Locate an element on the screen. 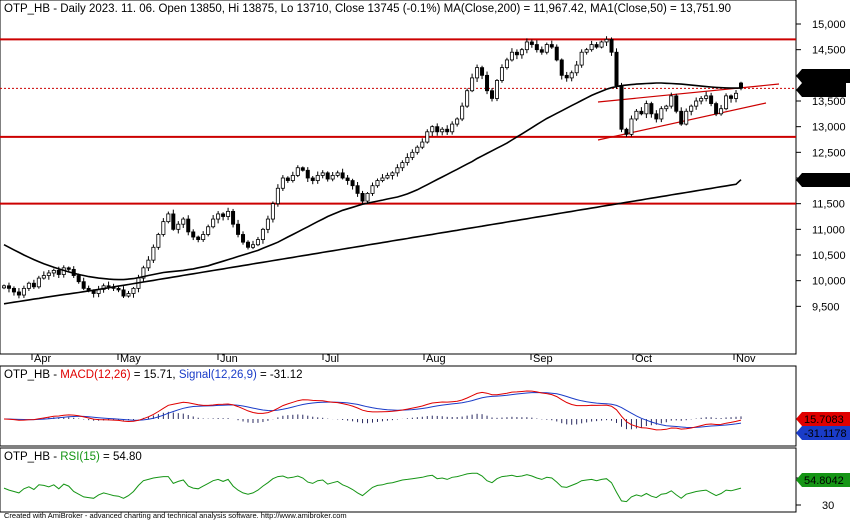  price-tick-label: 15,000 is located at coordinates (829, 25).